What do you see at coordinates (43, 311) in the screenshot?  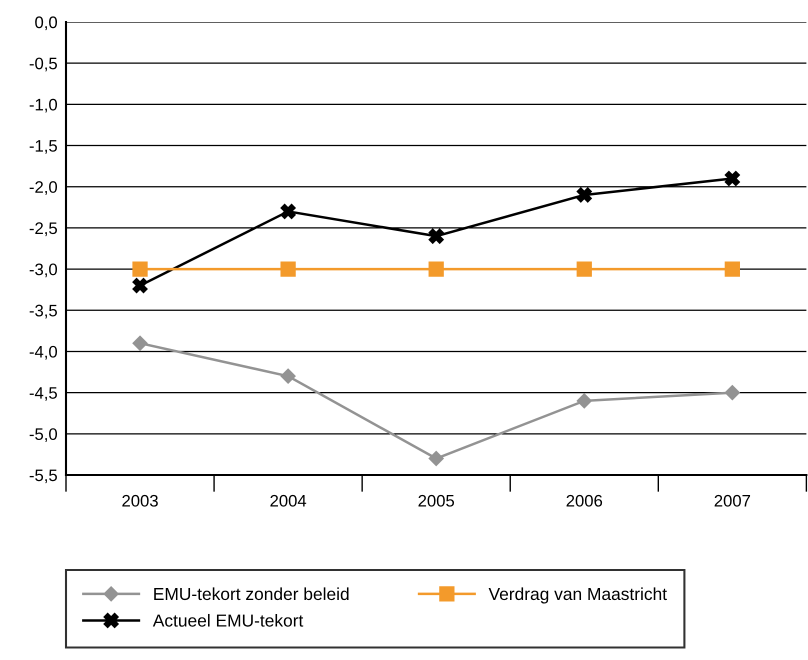 I see `y-tick-label: -3,5` at bounding box center [43, 311].